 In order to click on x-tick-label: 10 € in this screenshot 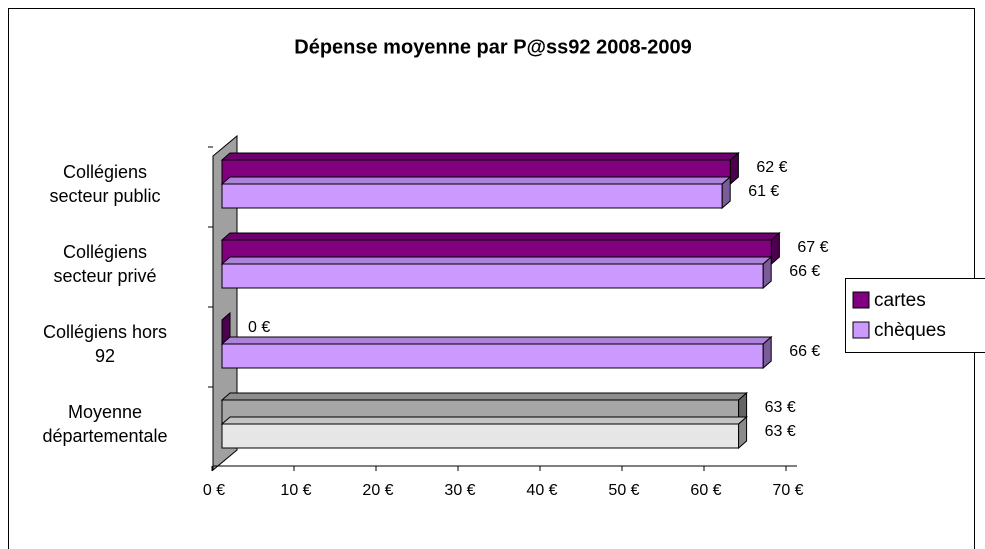, I will do `click(295, 490)`.